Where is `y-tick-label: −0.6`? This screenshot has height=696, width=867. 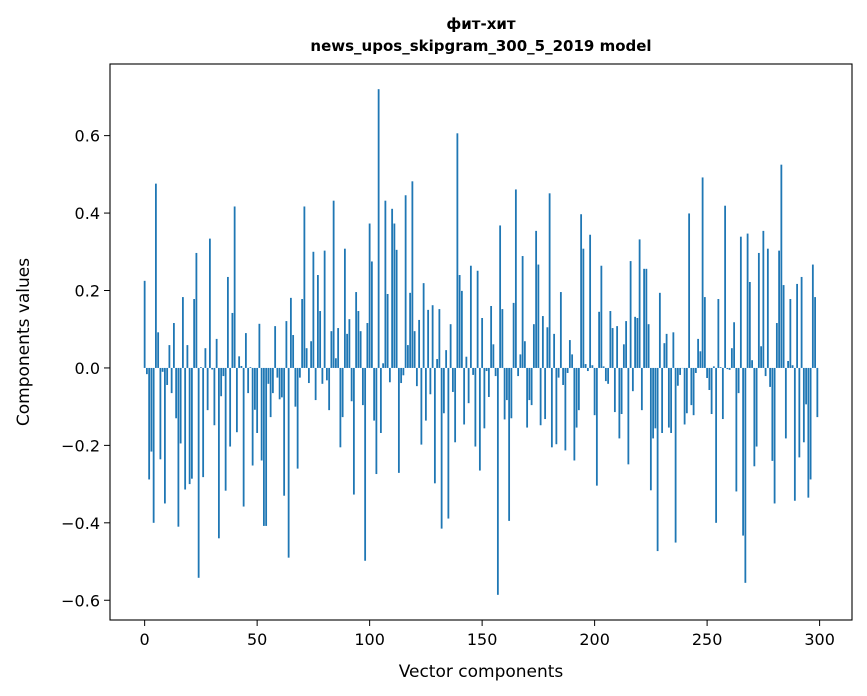
y-tick-label: −0.6 is located at coordinates (80, 600).